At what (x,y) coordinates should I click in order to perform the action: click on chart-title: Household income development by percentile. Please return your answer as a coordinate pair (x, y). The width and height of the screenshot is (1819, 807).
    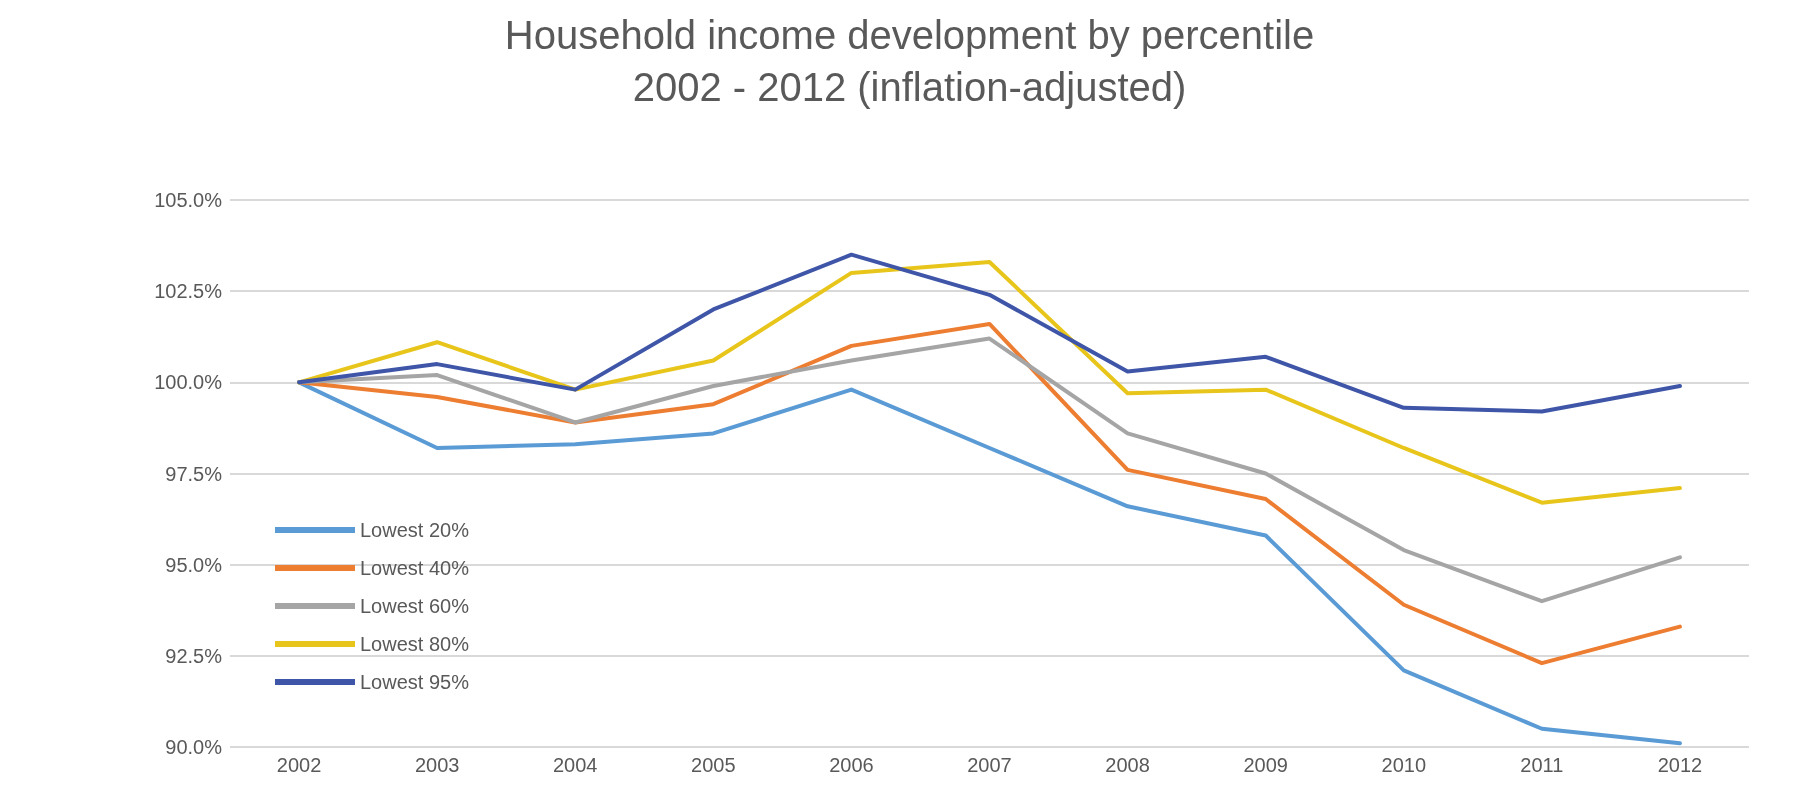
    Looking at the image, I should click on (909, 35).